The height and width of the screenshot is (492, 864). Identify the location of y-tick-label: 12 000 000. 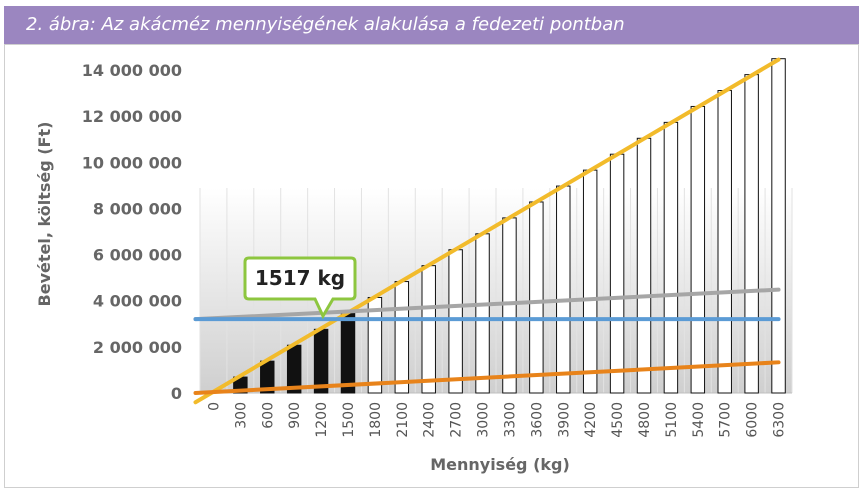
(132, 116).